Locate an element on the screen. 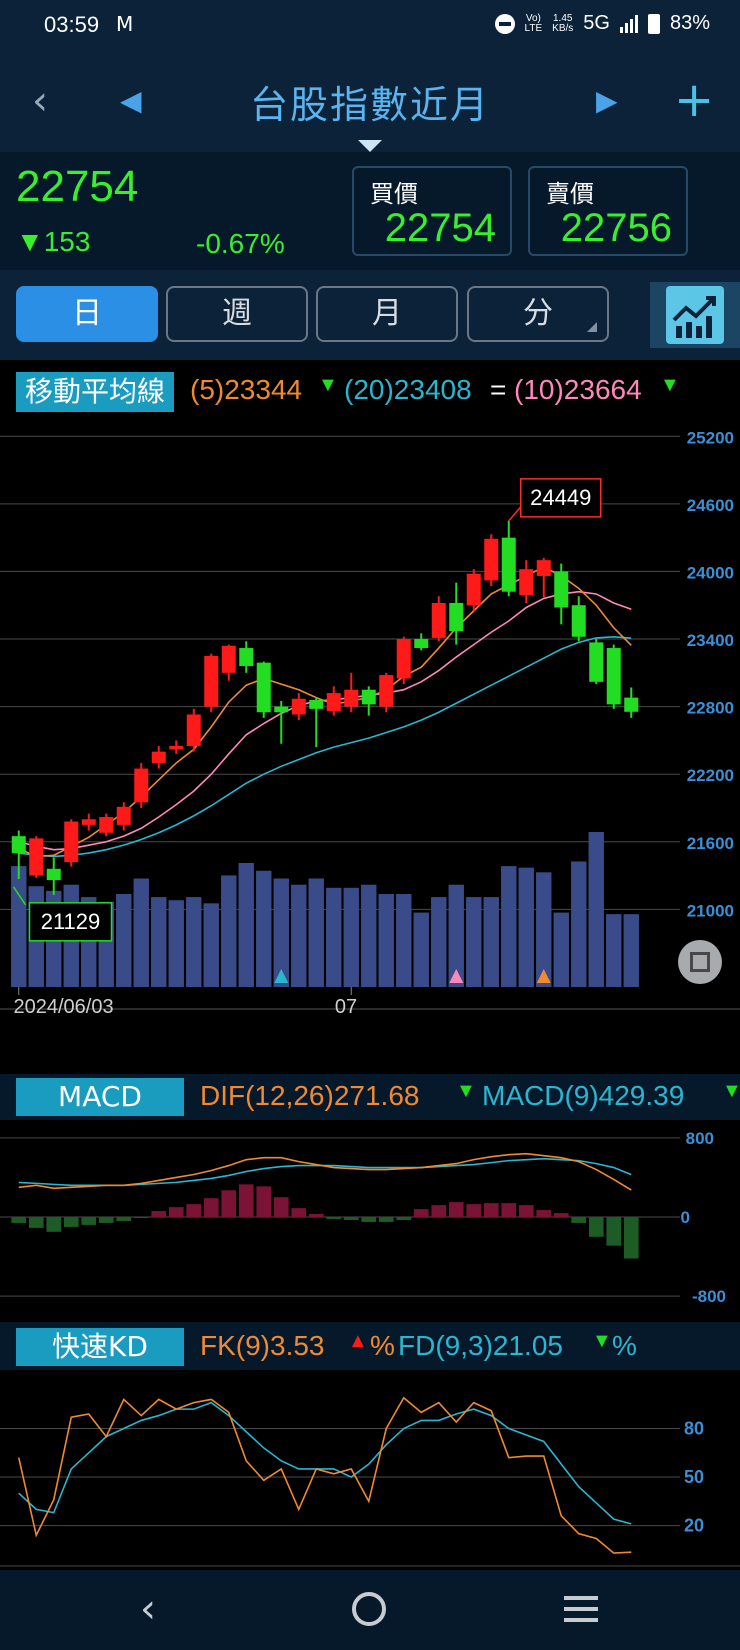 This screenshot has height=1650, width=740. dif-value: DIF(12,26)271.68 is located at coordinates (310, 1095).